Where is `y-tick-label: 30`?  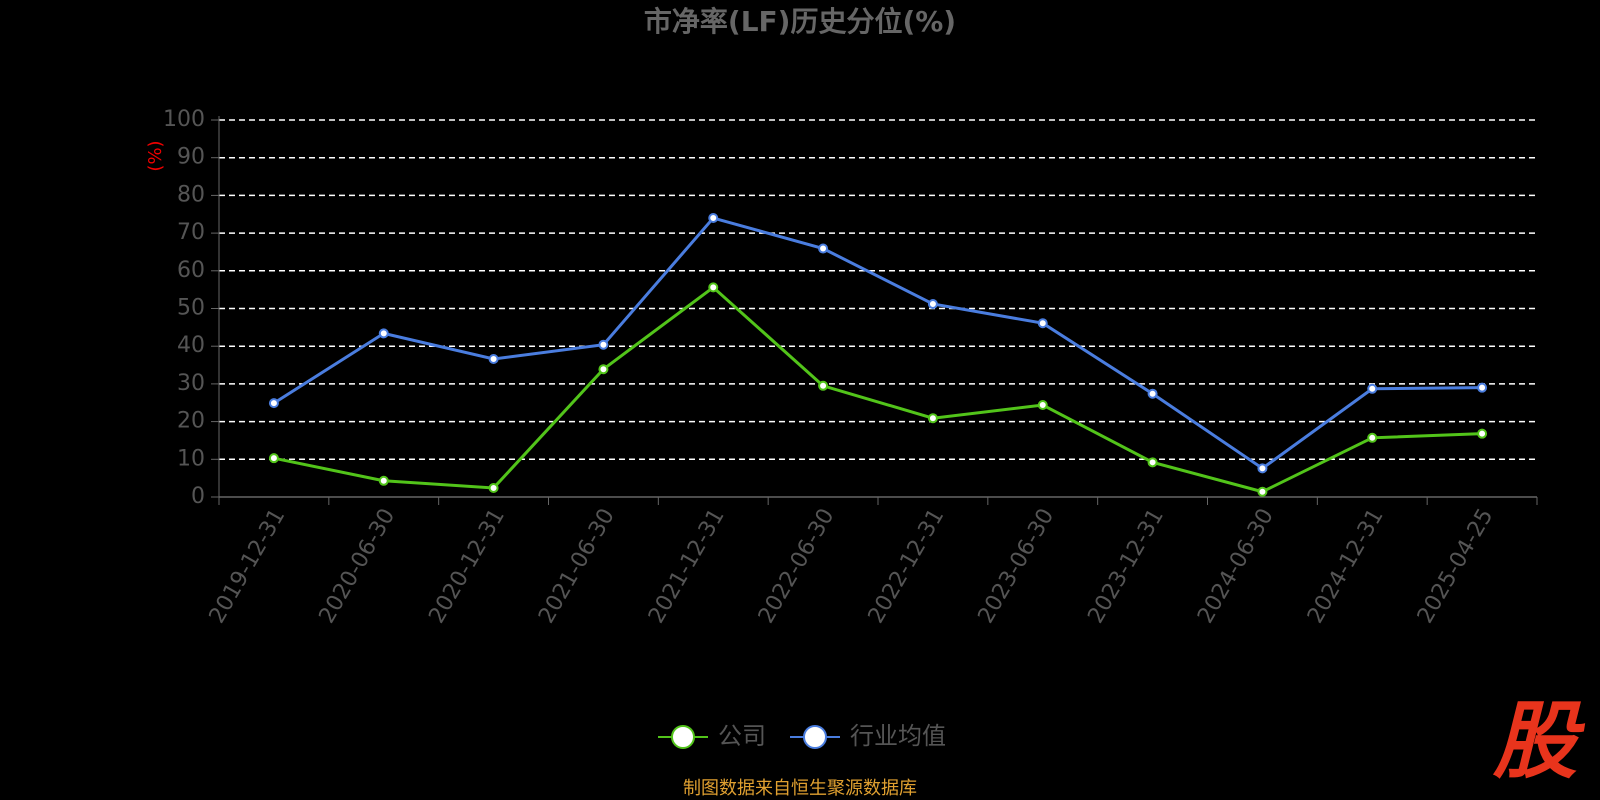 y-tick-label: 30 is located at coordinates (191, 383).